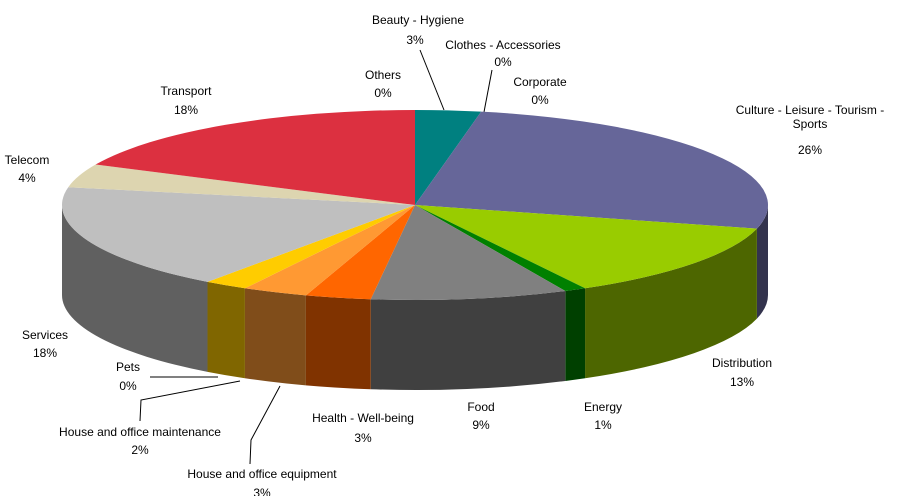  What do you see at coordinates (603, 425) in the screenshot?
I see `slice-value-label: 1%` at bounding box center [603, 425].